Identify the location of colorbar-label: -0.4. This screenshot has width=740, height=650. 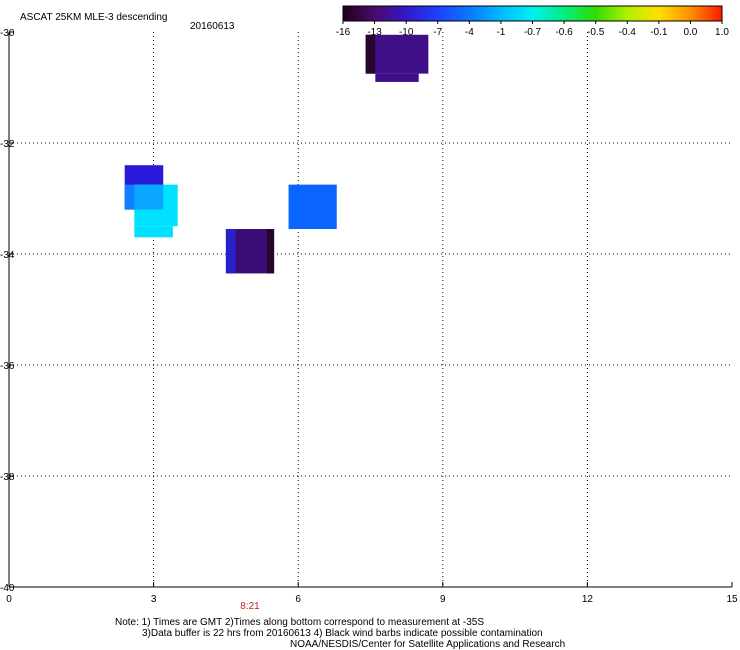
(628, 32).